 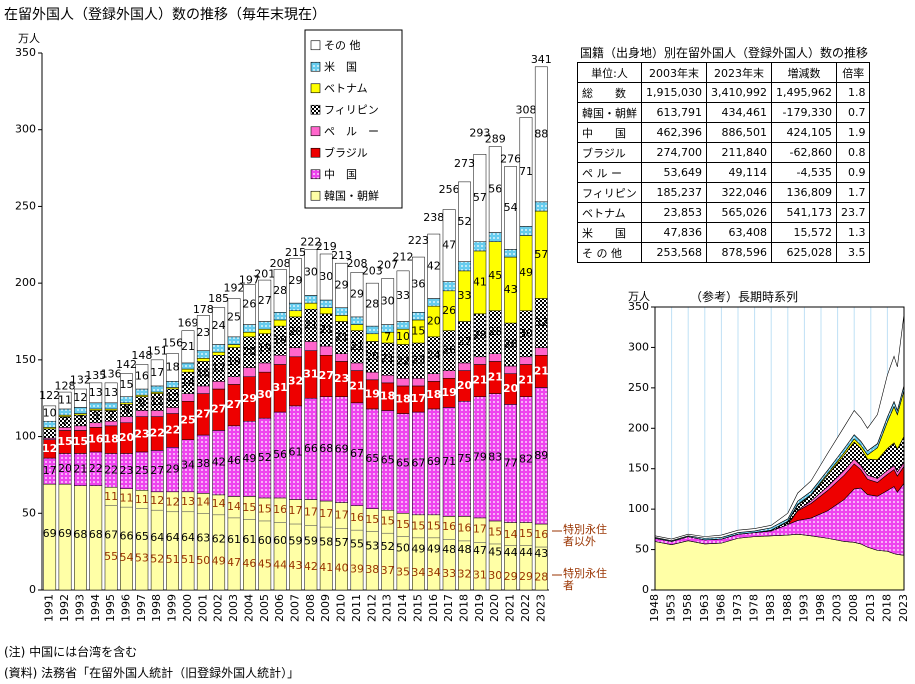 I want to click on x-tick-label: 2018, so click(x=886, y=608).